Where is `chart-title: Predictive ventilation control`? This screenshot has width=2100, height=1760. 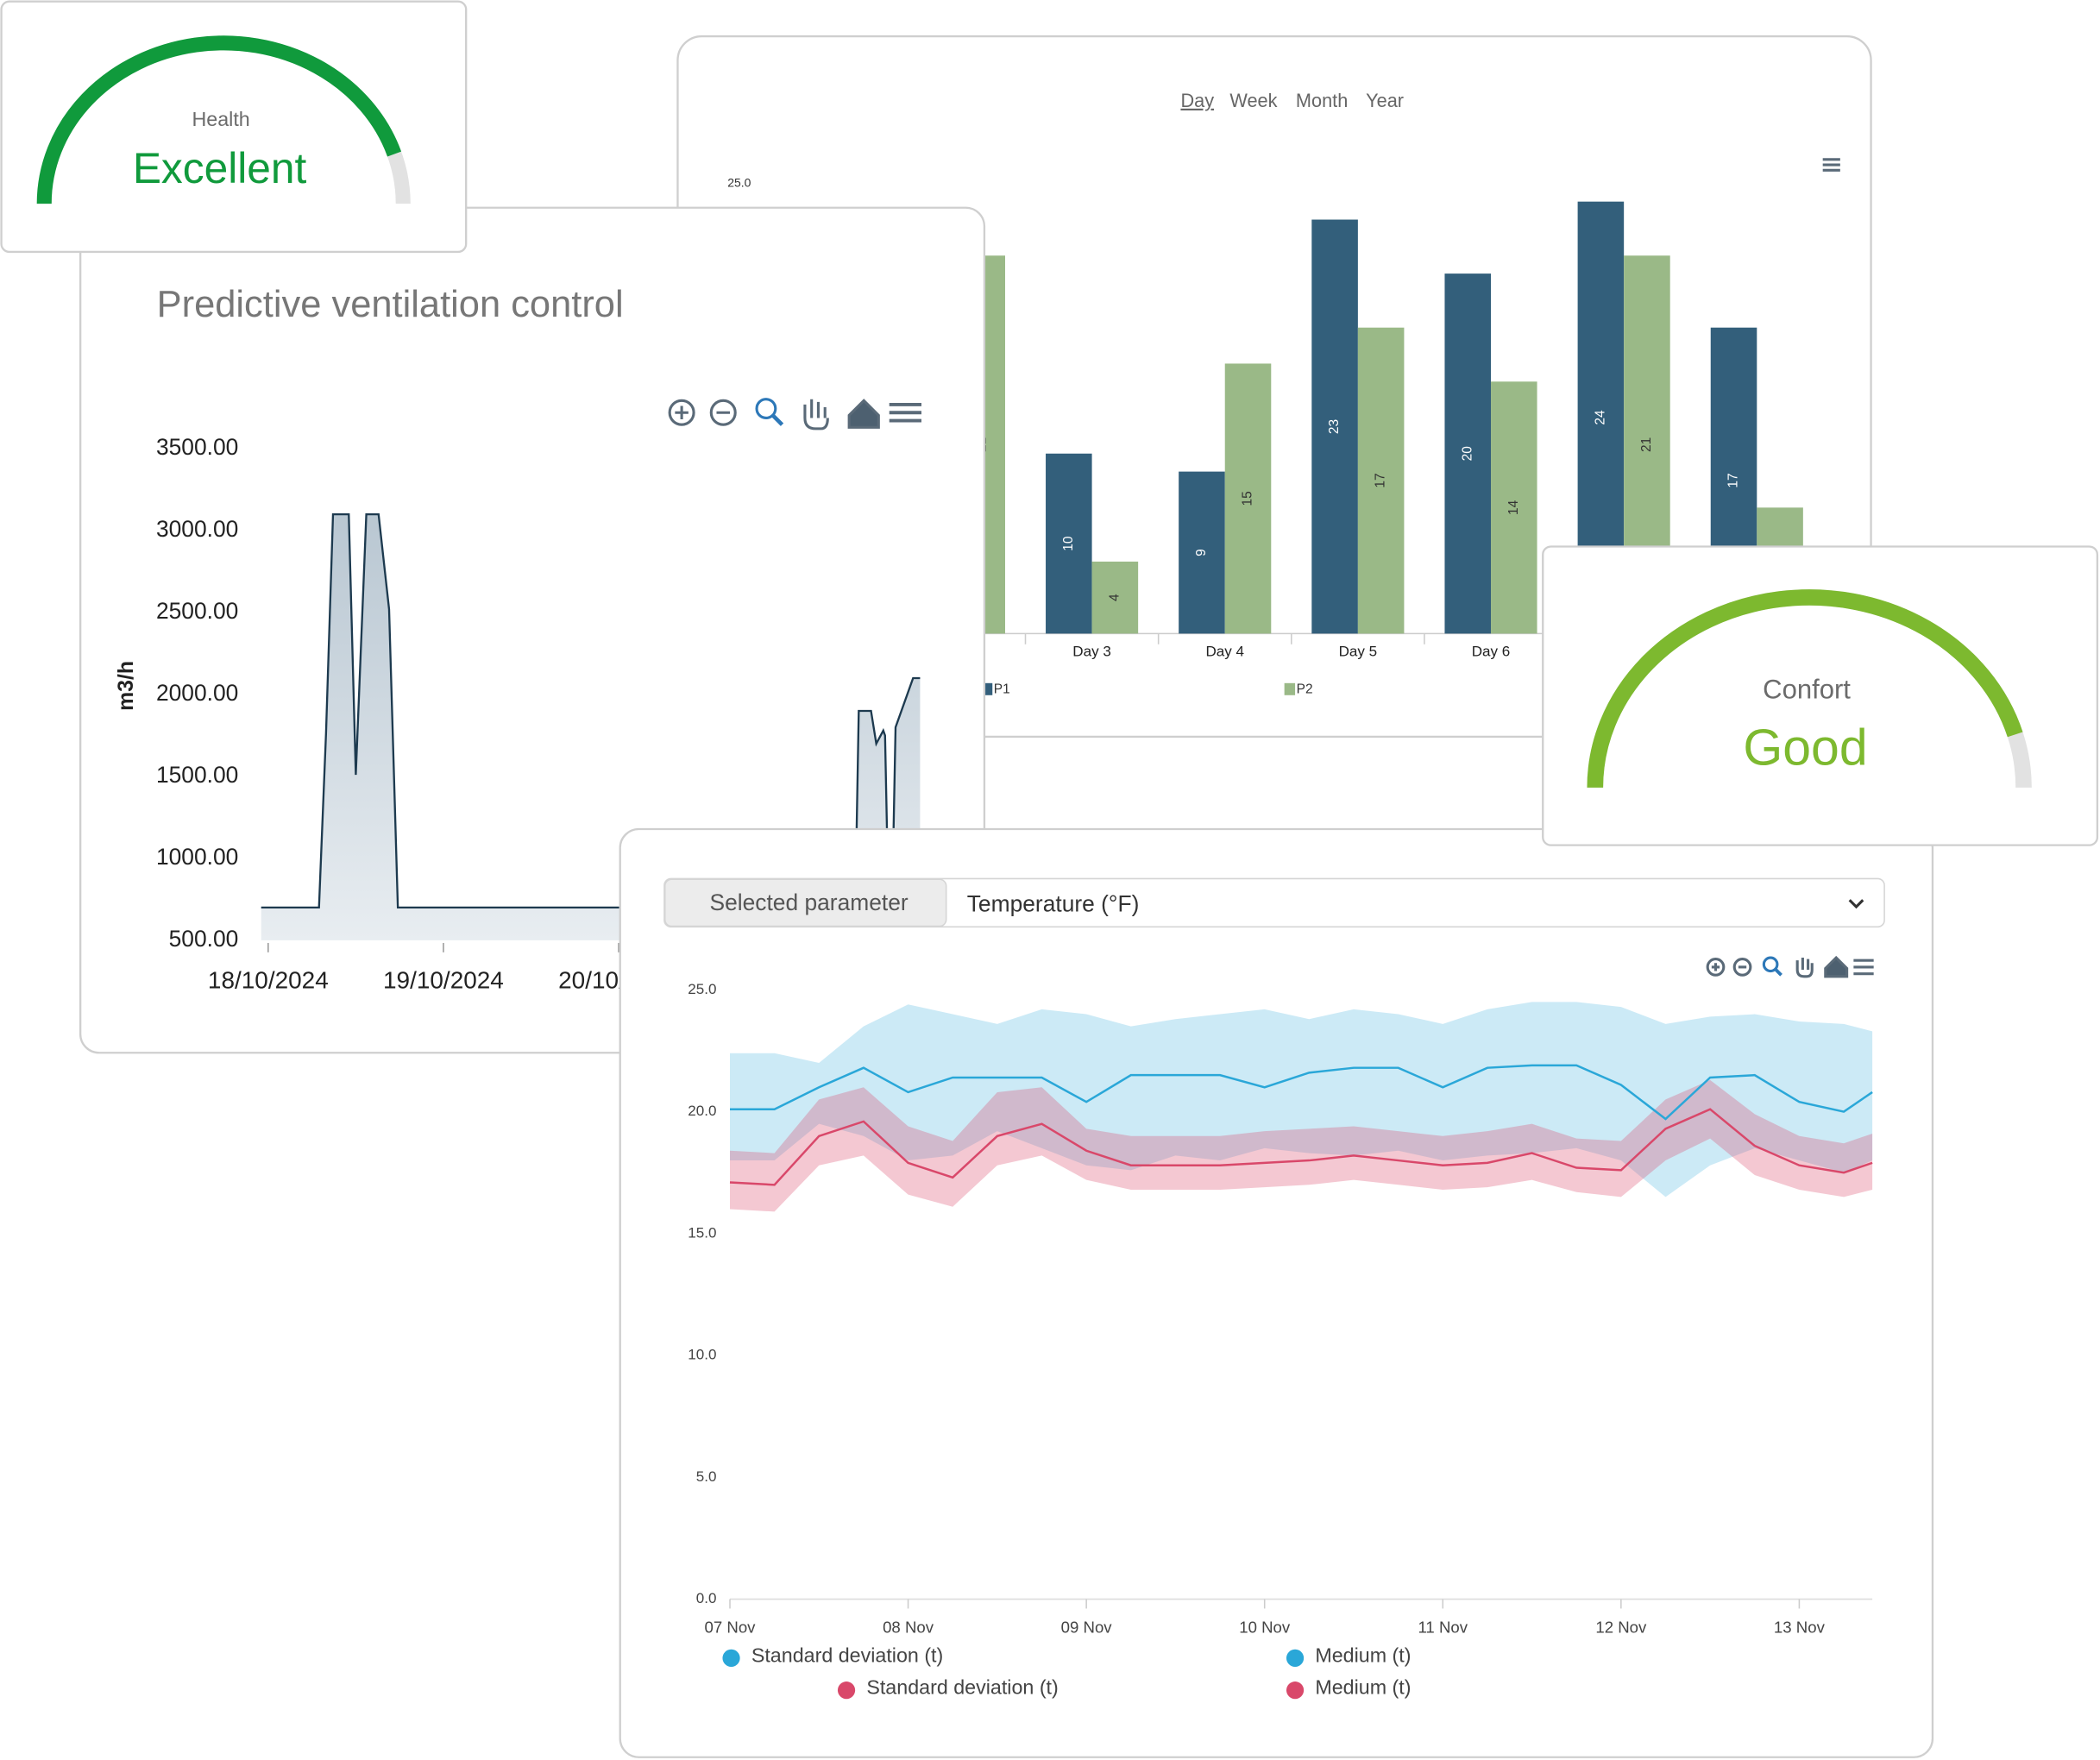
chart-title: Predictive ventilation control is located at coordinates (390, 305).